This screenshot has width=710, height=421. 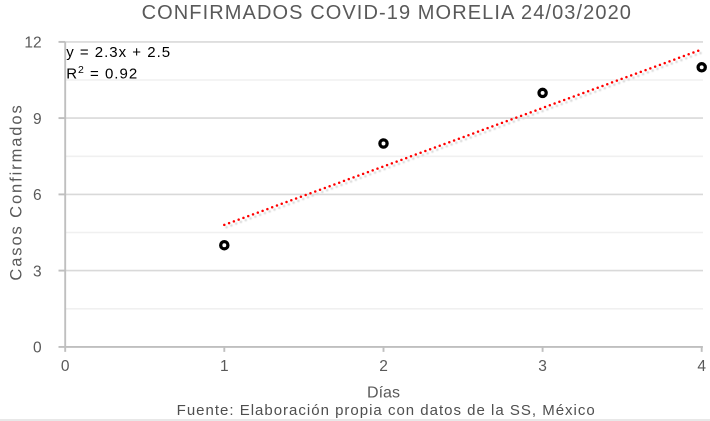 I want to click on svg-text: 1, so click(x=224, y=366).